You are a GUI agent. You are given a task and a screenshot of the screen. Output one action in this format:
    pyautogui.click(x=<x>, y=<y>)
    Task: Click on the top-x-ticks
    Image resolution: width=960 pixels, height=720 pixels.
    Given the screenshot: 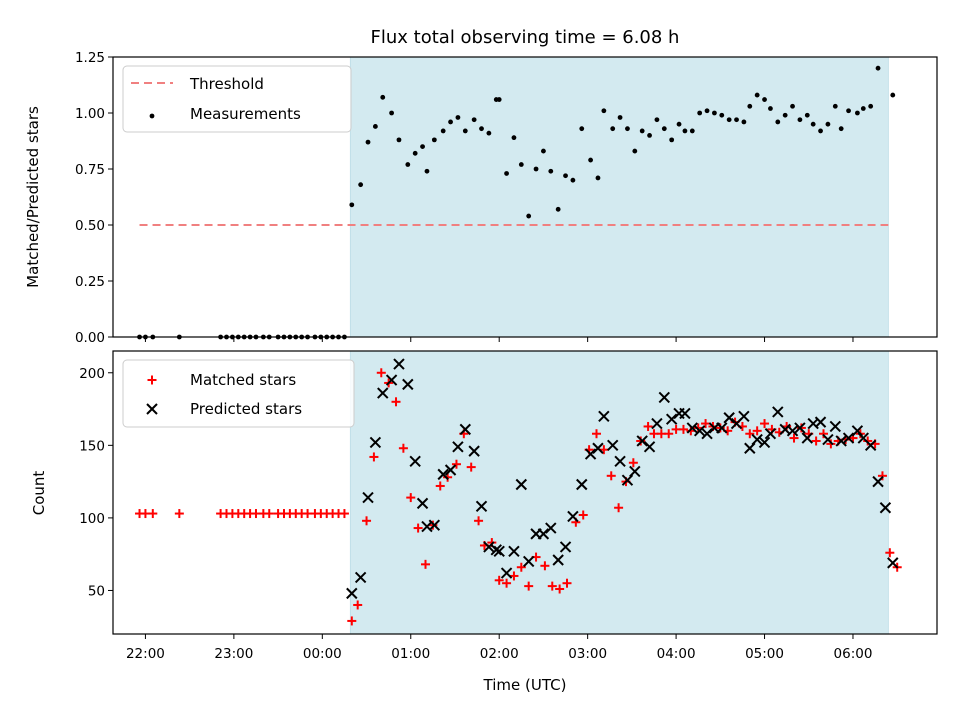 What is the action you would take?
    pyautogui.click(x=499, y=339)
    